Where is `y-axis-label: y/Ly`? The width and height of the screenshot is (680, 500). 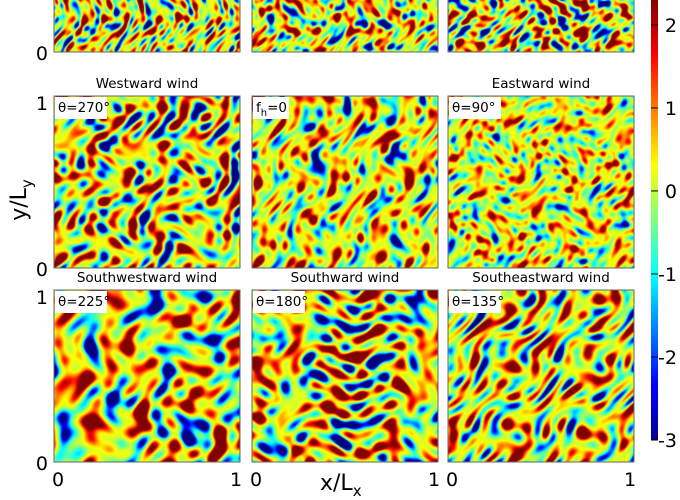
y-axis-label: y/Ly is located at coordinates (21, 200).